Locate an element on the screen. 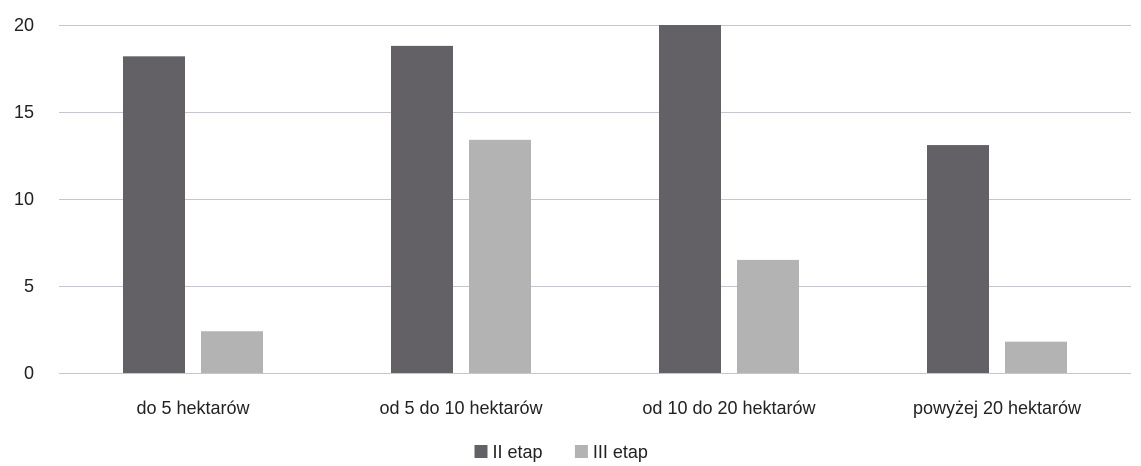  legend-label: III etap is located at coordinates (620, 452).